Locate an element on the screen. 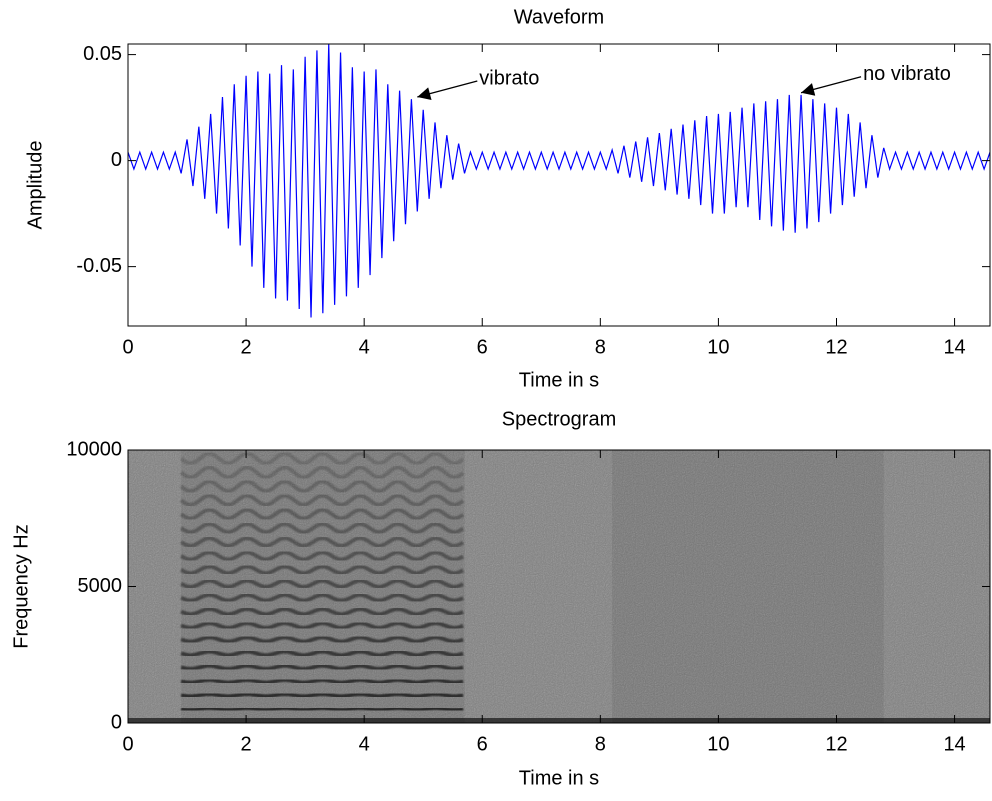  chart-title: Waveform is located at coordinates (559, 17).